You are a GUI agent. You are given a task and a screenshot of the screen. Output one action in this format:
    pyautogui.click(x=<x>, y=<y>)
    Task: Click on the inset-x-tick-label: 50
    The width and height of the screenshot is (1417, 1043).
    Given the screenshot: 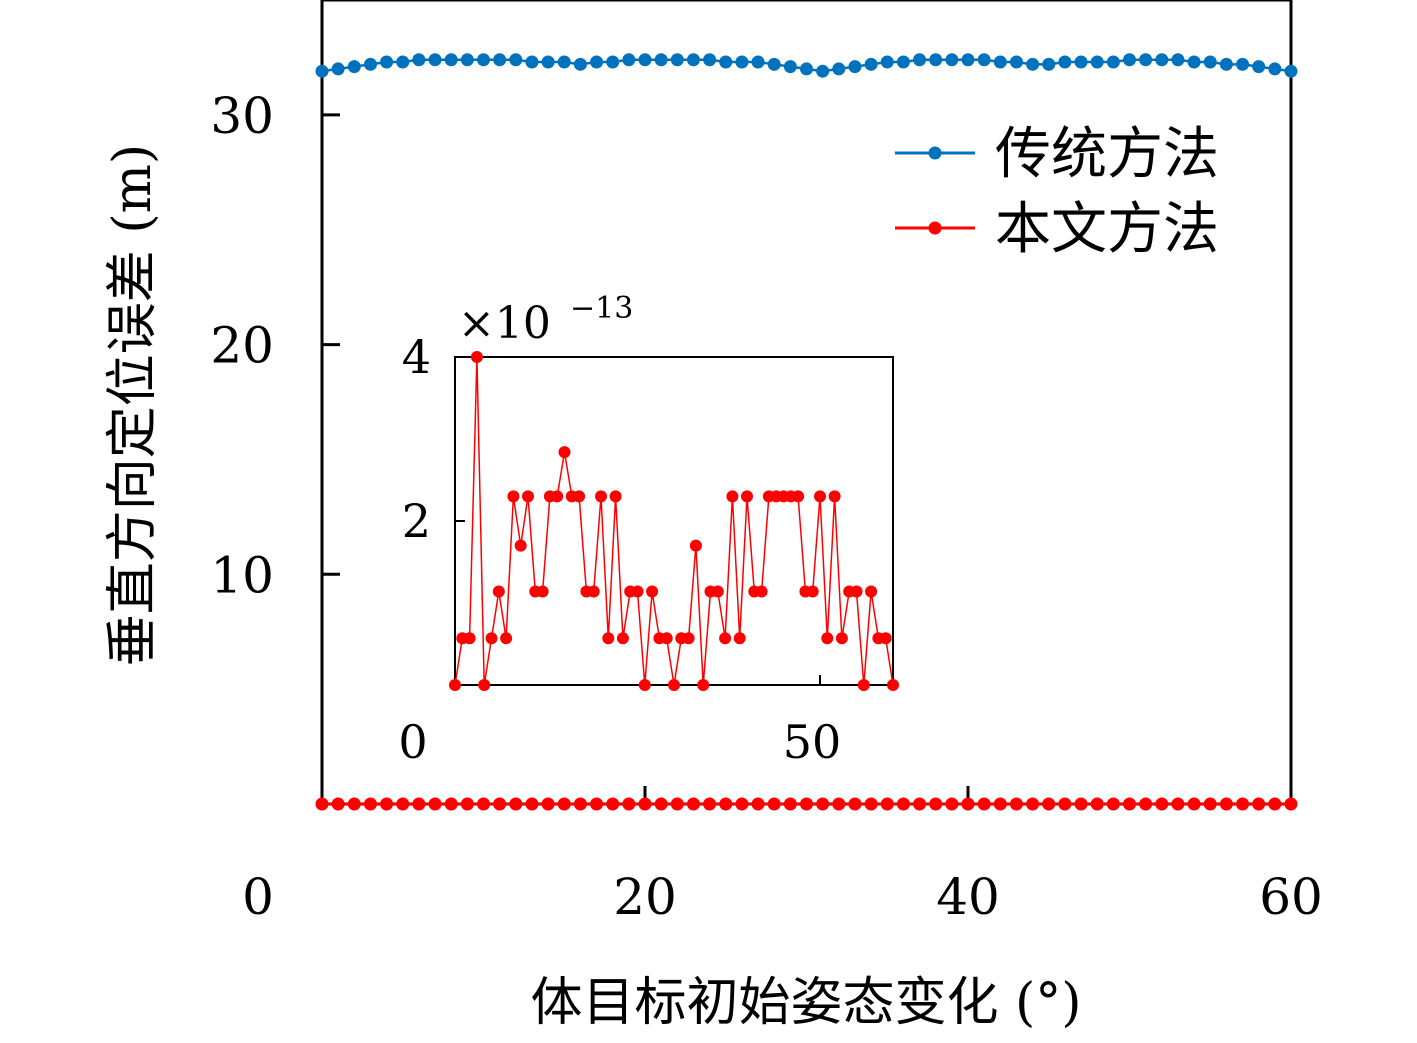 What is the action you would take?
    pyautogui.click(x=812, y=742)
    